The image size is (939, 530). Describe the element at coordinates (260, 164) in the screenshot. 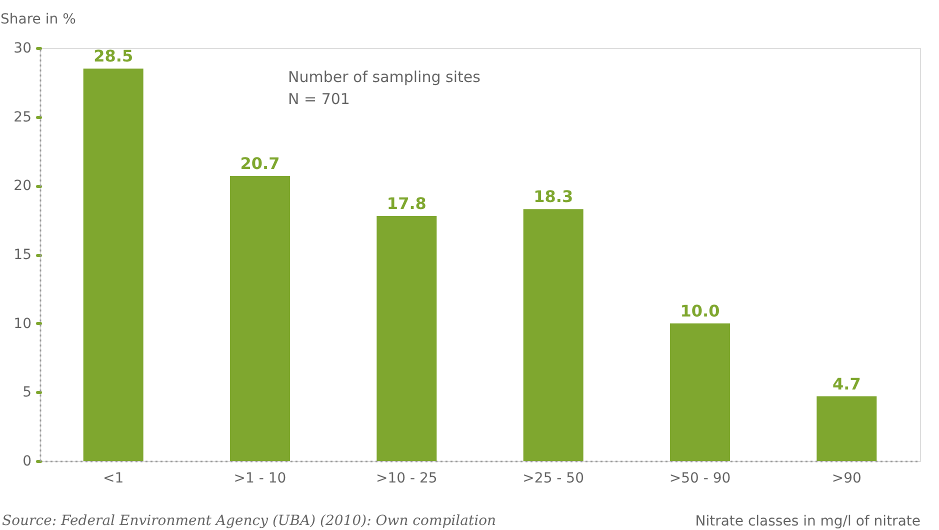

I see `data-label: 20.7` at that location.